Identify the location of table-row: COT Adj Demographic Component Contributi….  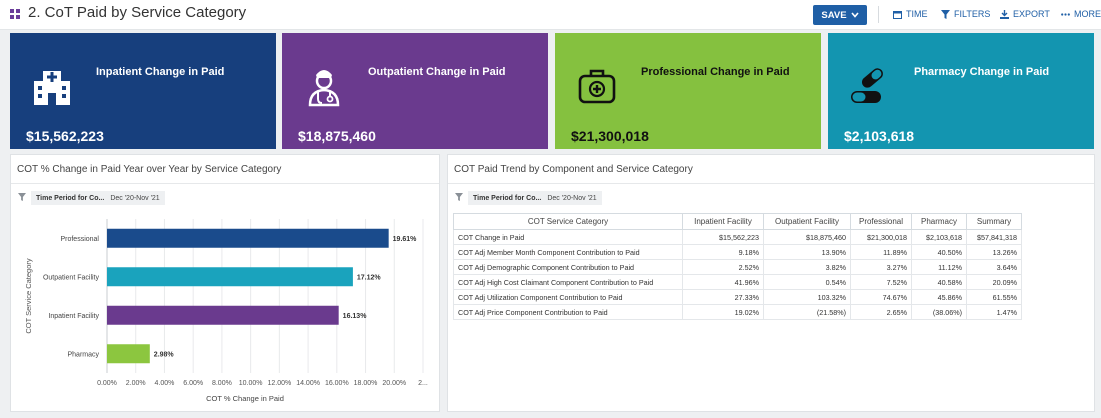
(737, 267).